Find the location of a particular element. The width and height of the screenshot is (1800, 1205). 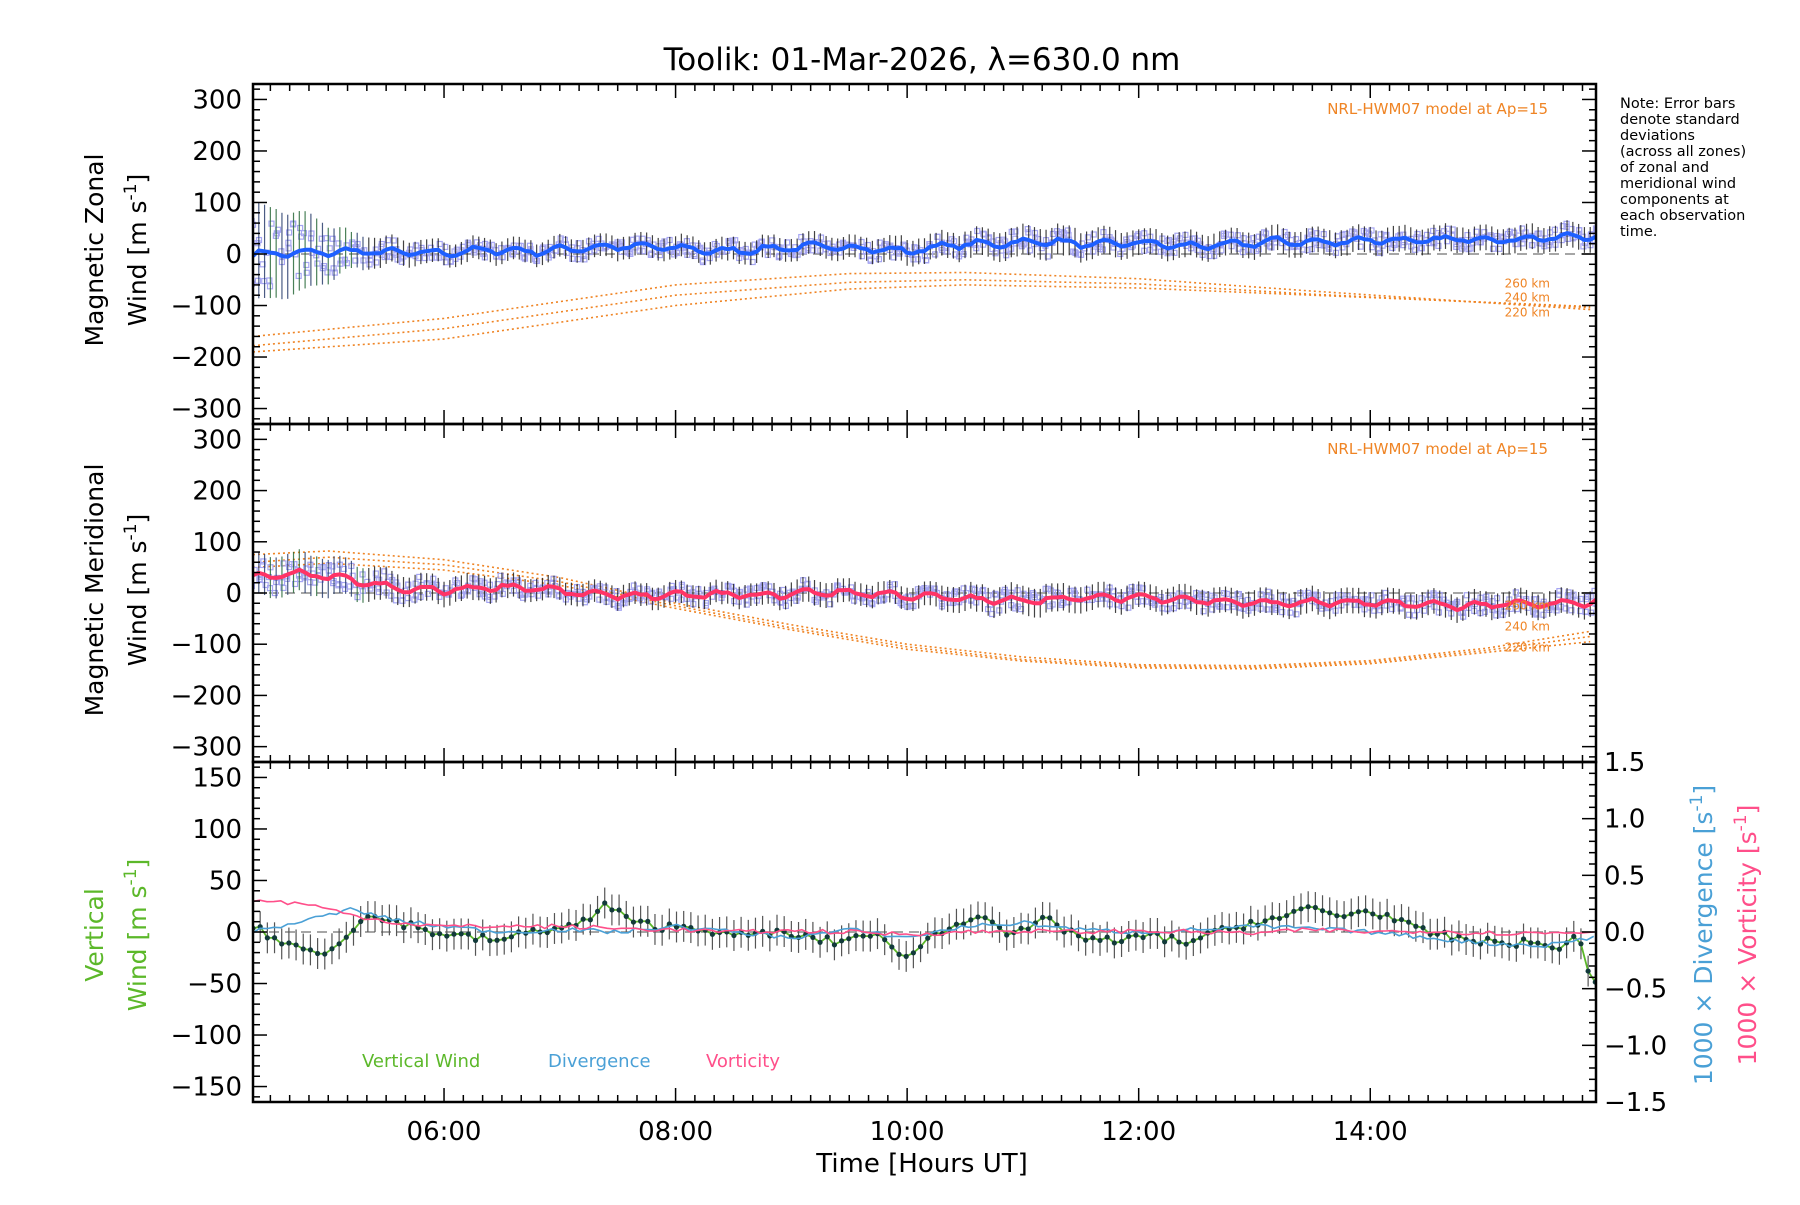

y-tick-label: 0 is located at coordinates (233, 933).